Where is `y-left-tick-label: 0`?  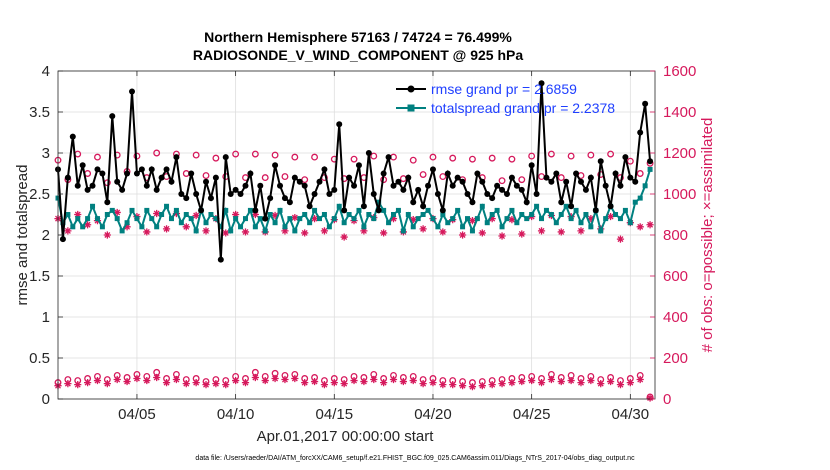
y-left-tick-label: 0 is located at coordinates (46, 399).